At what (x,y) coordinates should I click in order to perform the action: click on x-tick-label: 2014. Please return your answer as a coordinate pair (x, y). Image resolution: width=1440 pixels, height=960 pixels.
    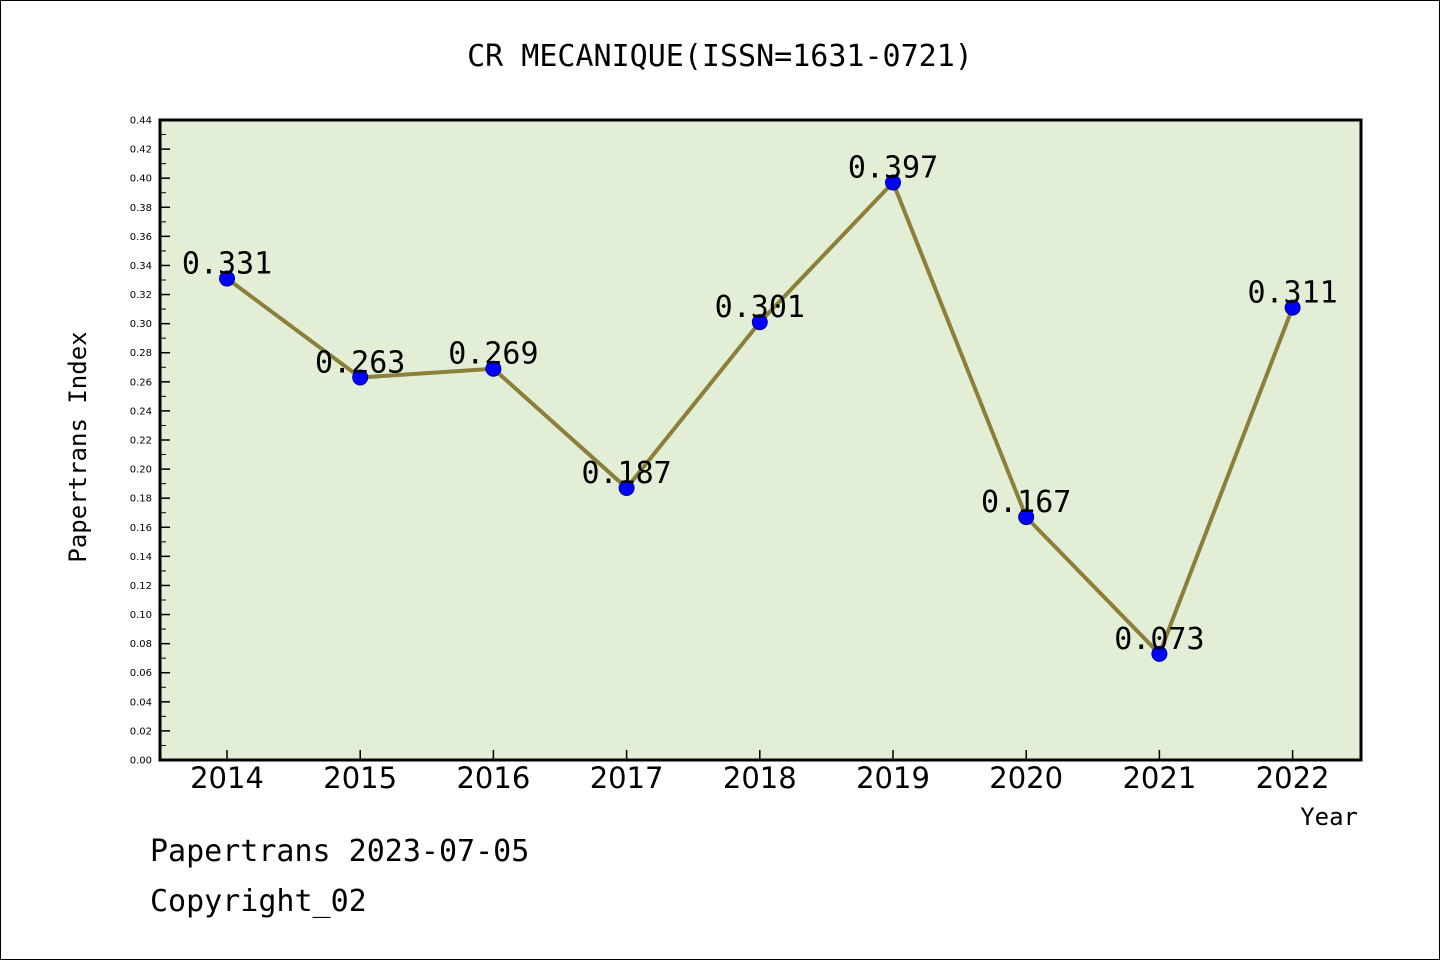
    Looking at the image, I should click on (227, 778).